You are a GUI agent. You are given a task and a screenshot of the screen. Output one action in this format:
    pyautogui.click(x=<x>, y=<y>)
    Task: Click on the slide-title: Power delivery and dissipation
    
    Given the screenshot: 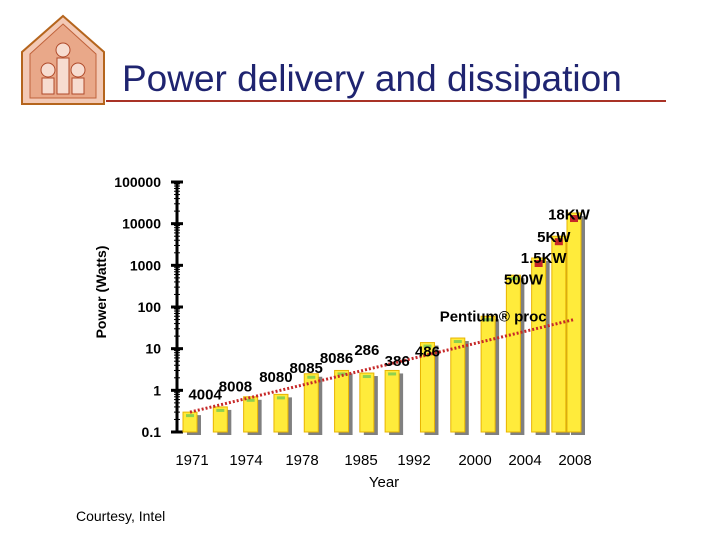 What is the action you would take?
    pyautogui.click(x=372, y=78)
    